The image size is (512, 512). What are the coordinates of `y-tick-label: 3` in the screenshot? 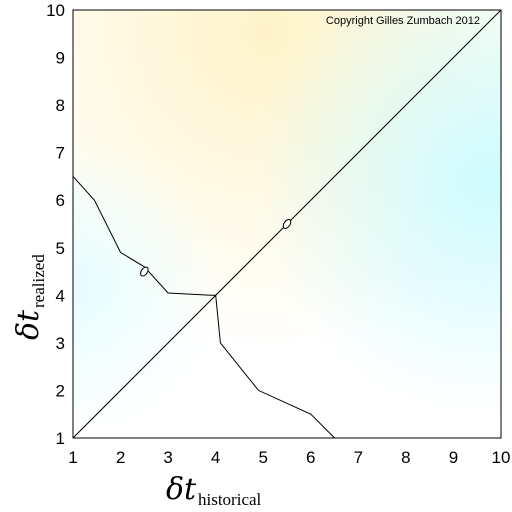 It's located at (60, 343).